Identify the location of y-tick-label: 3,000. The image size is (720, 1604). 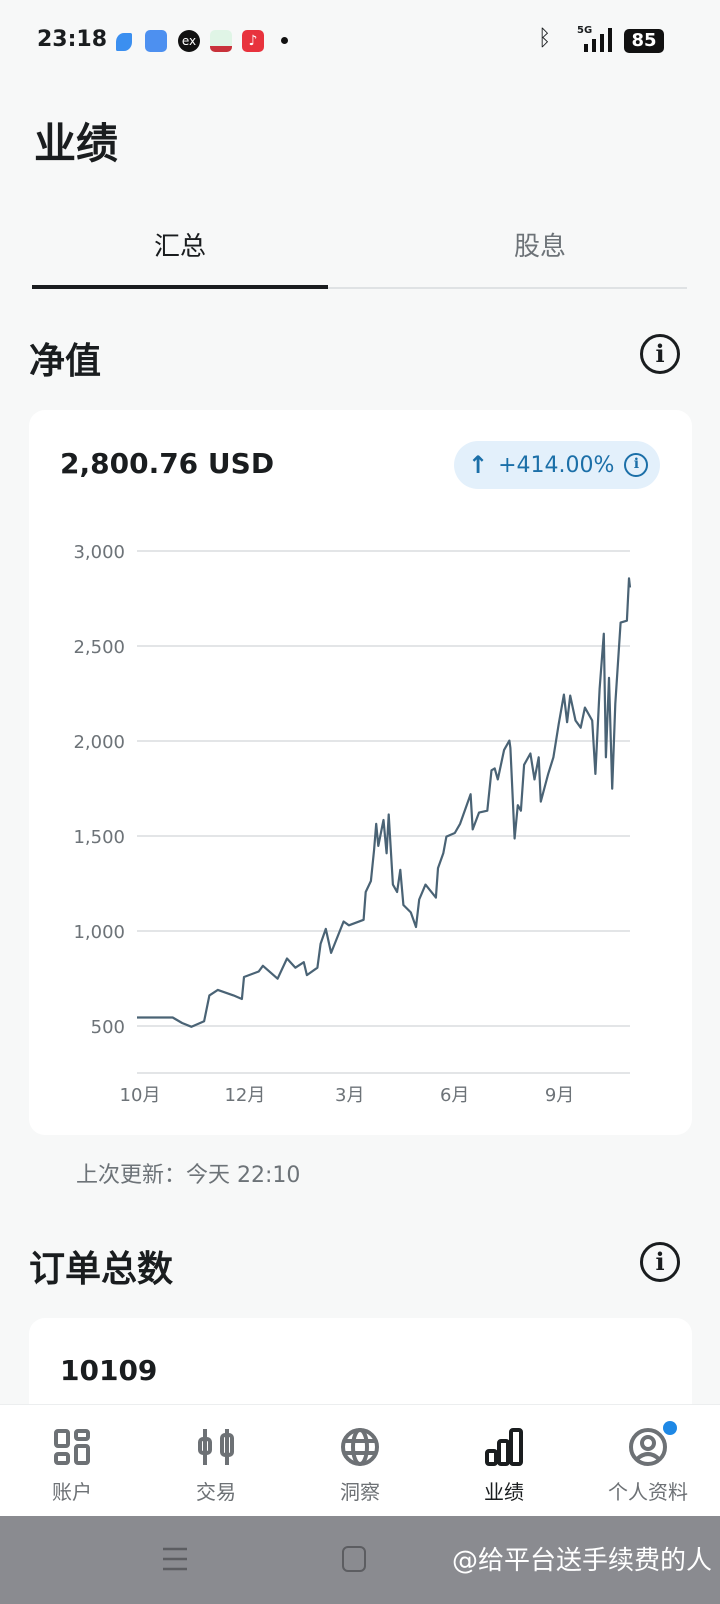
(99, 552).